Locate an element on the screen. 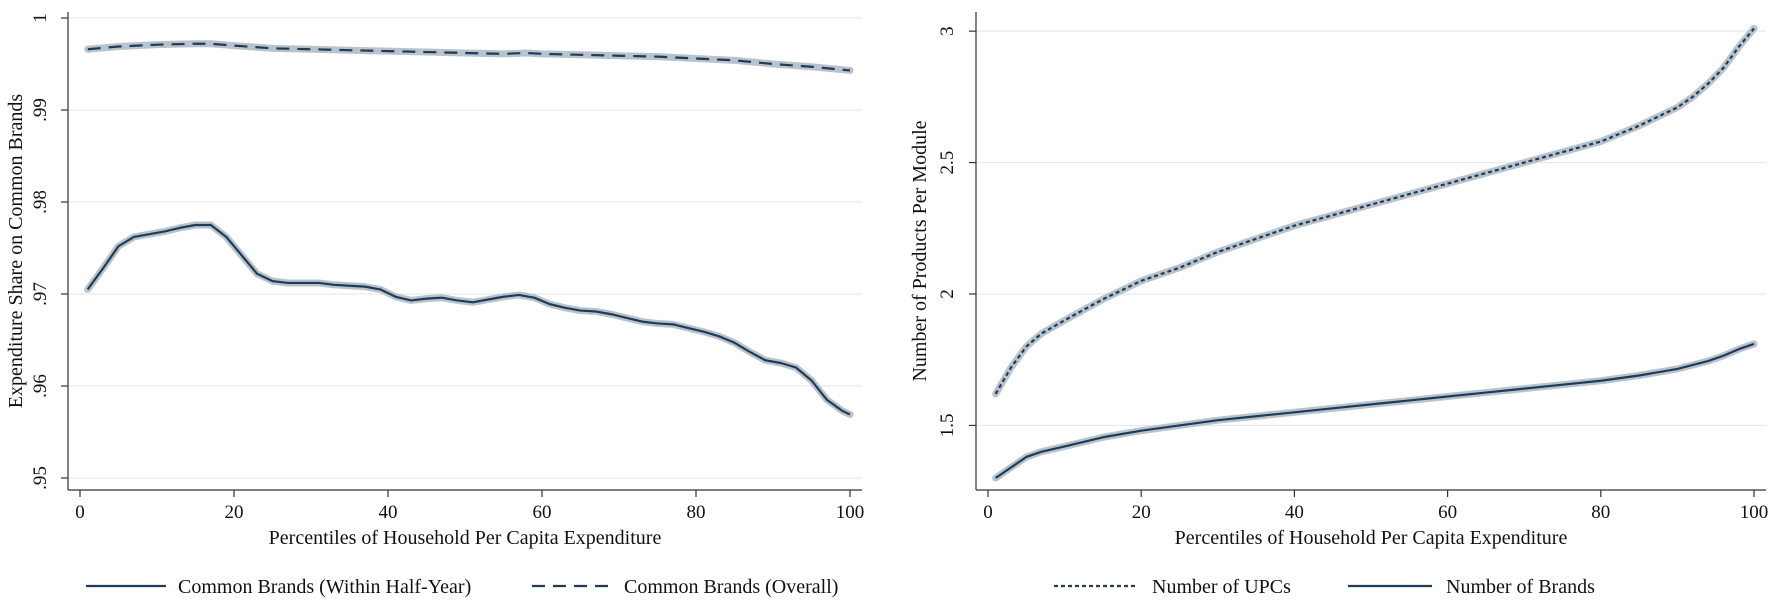  y-tick-label: .97 is located at coordinates (40, 294).